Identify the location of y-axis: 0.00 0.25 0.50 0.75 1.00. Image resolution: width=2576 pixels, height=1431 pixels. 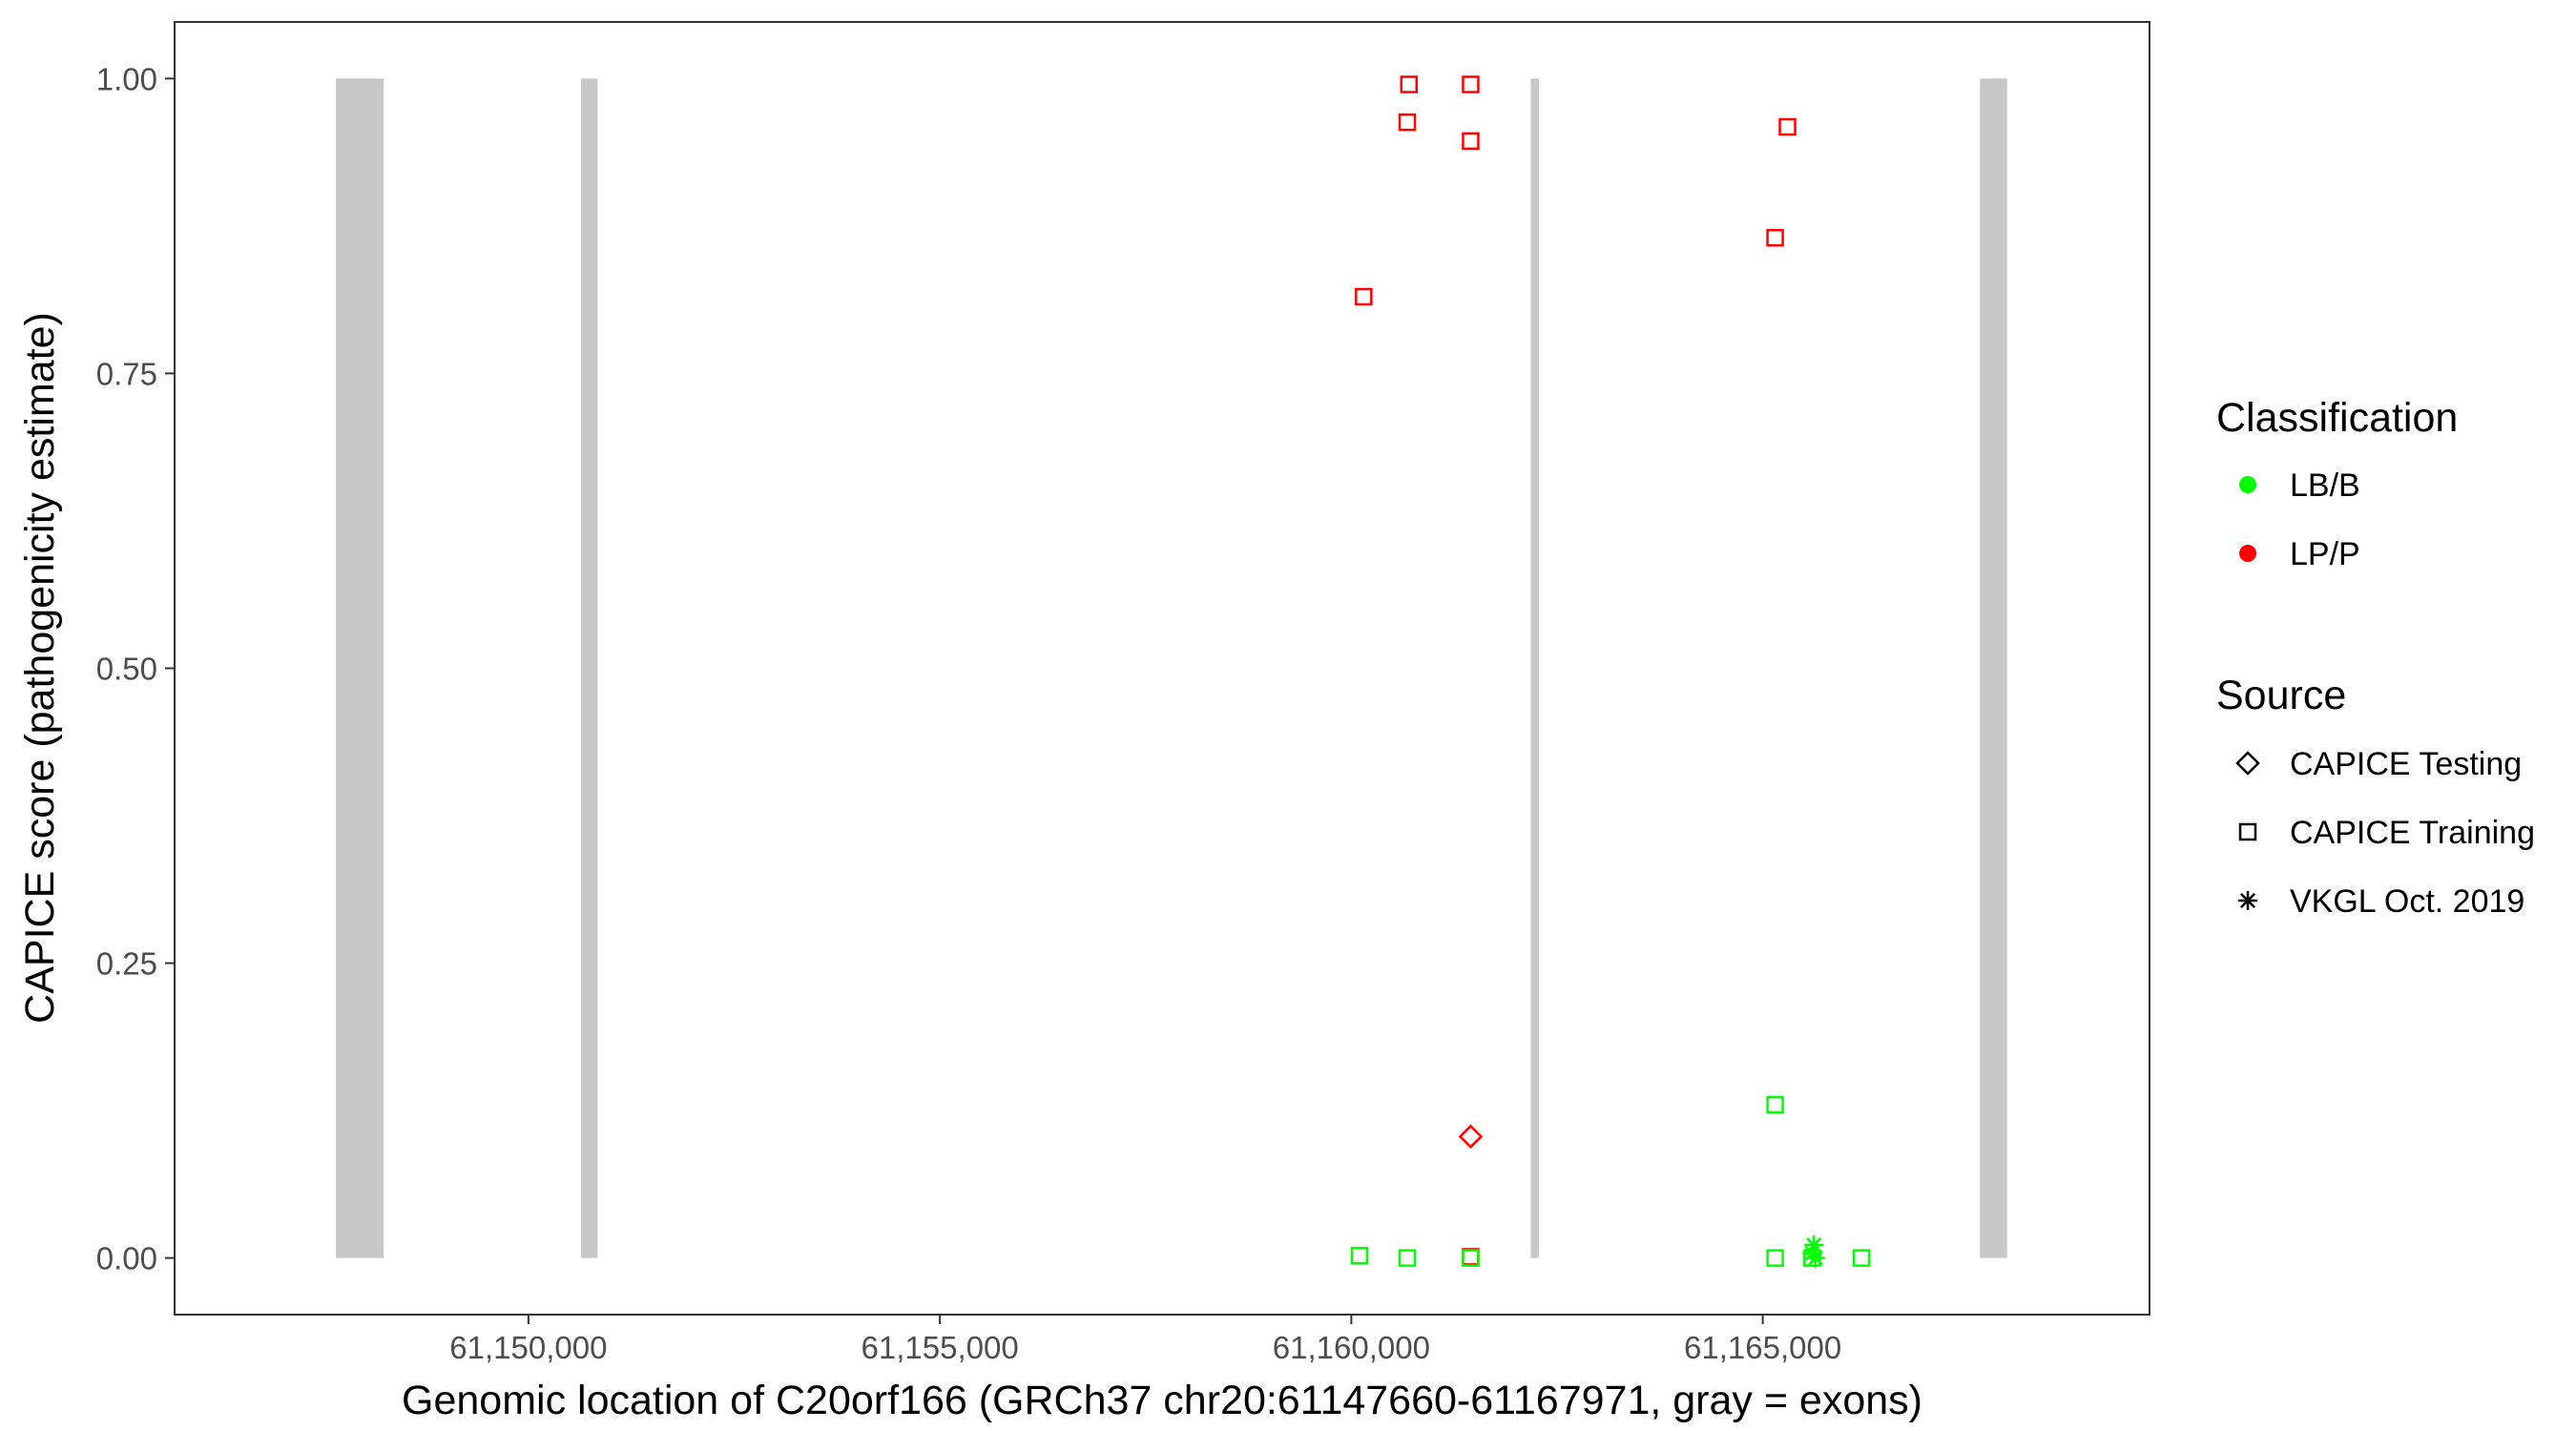
(135, 668).